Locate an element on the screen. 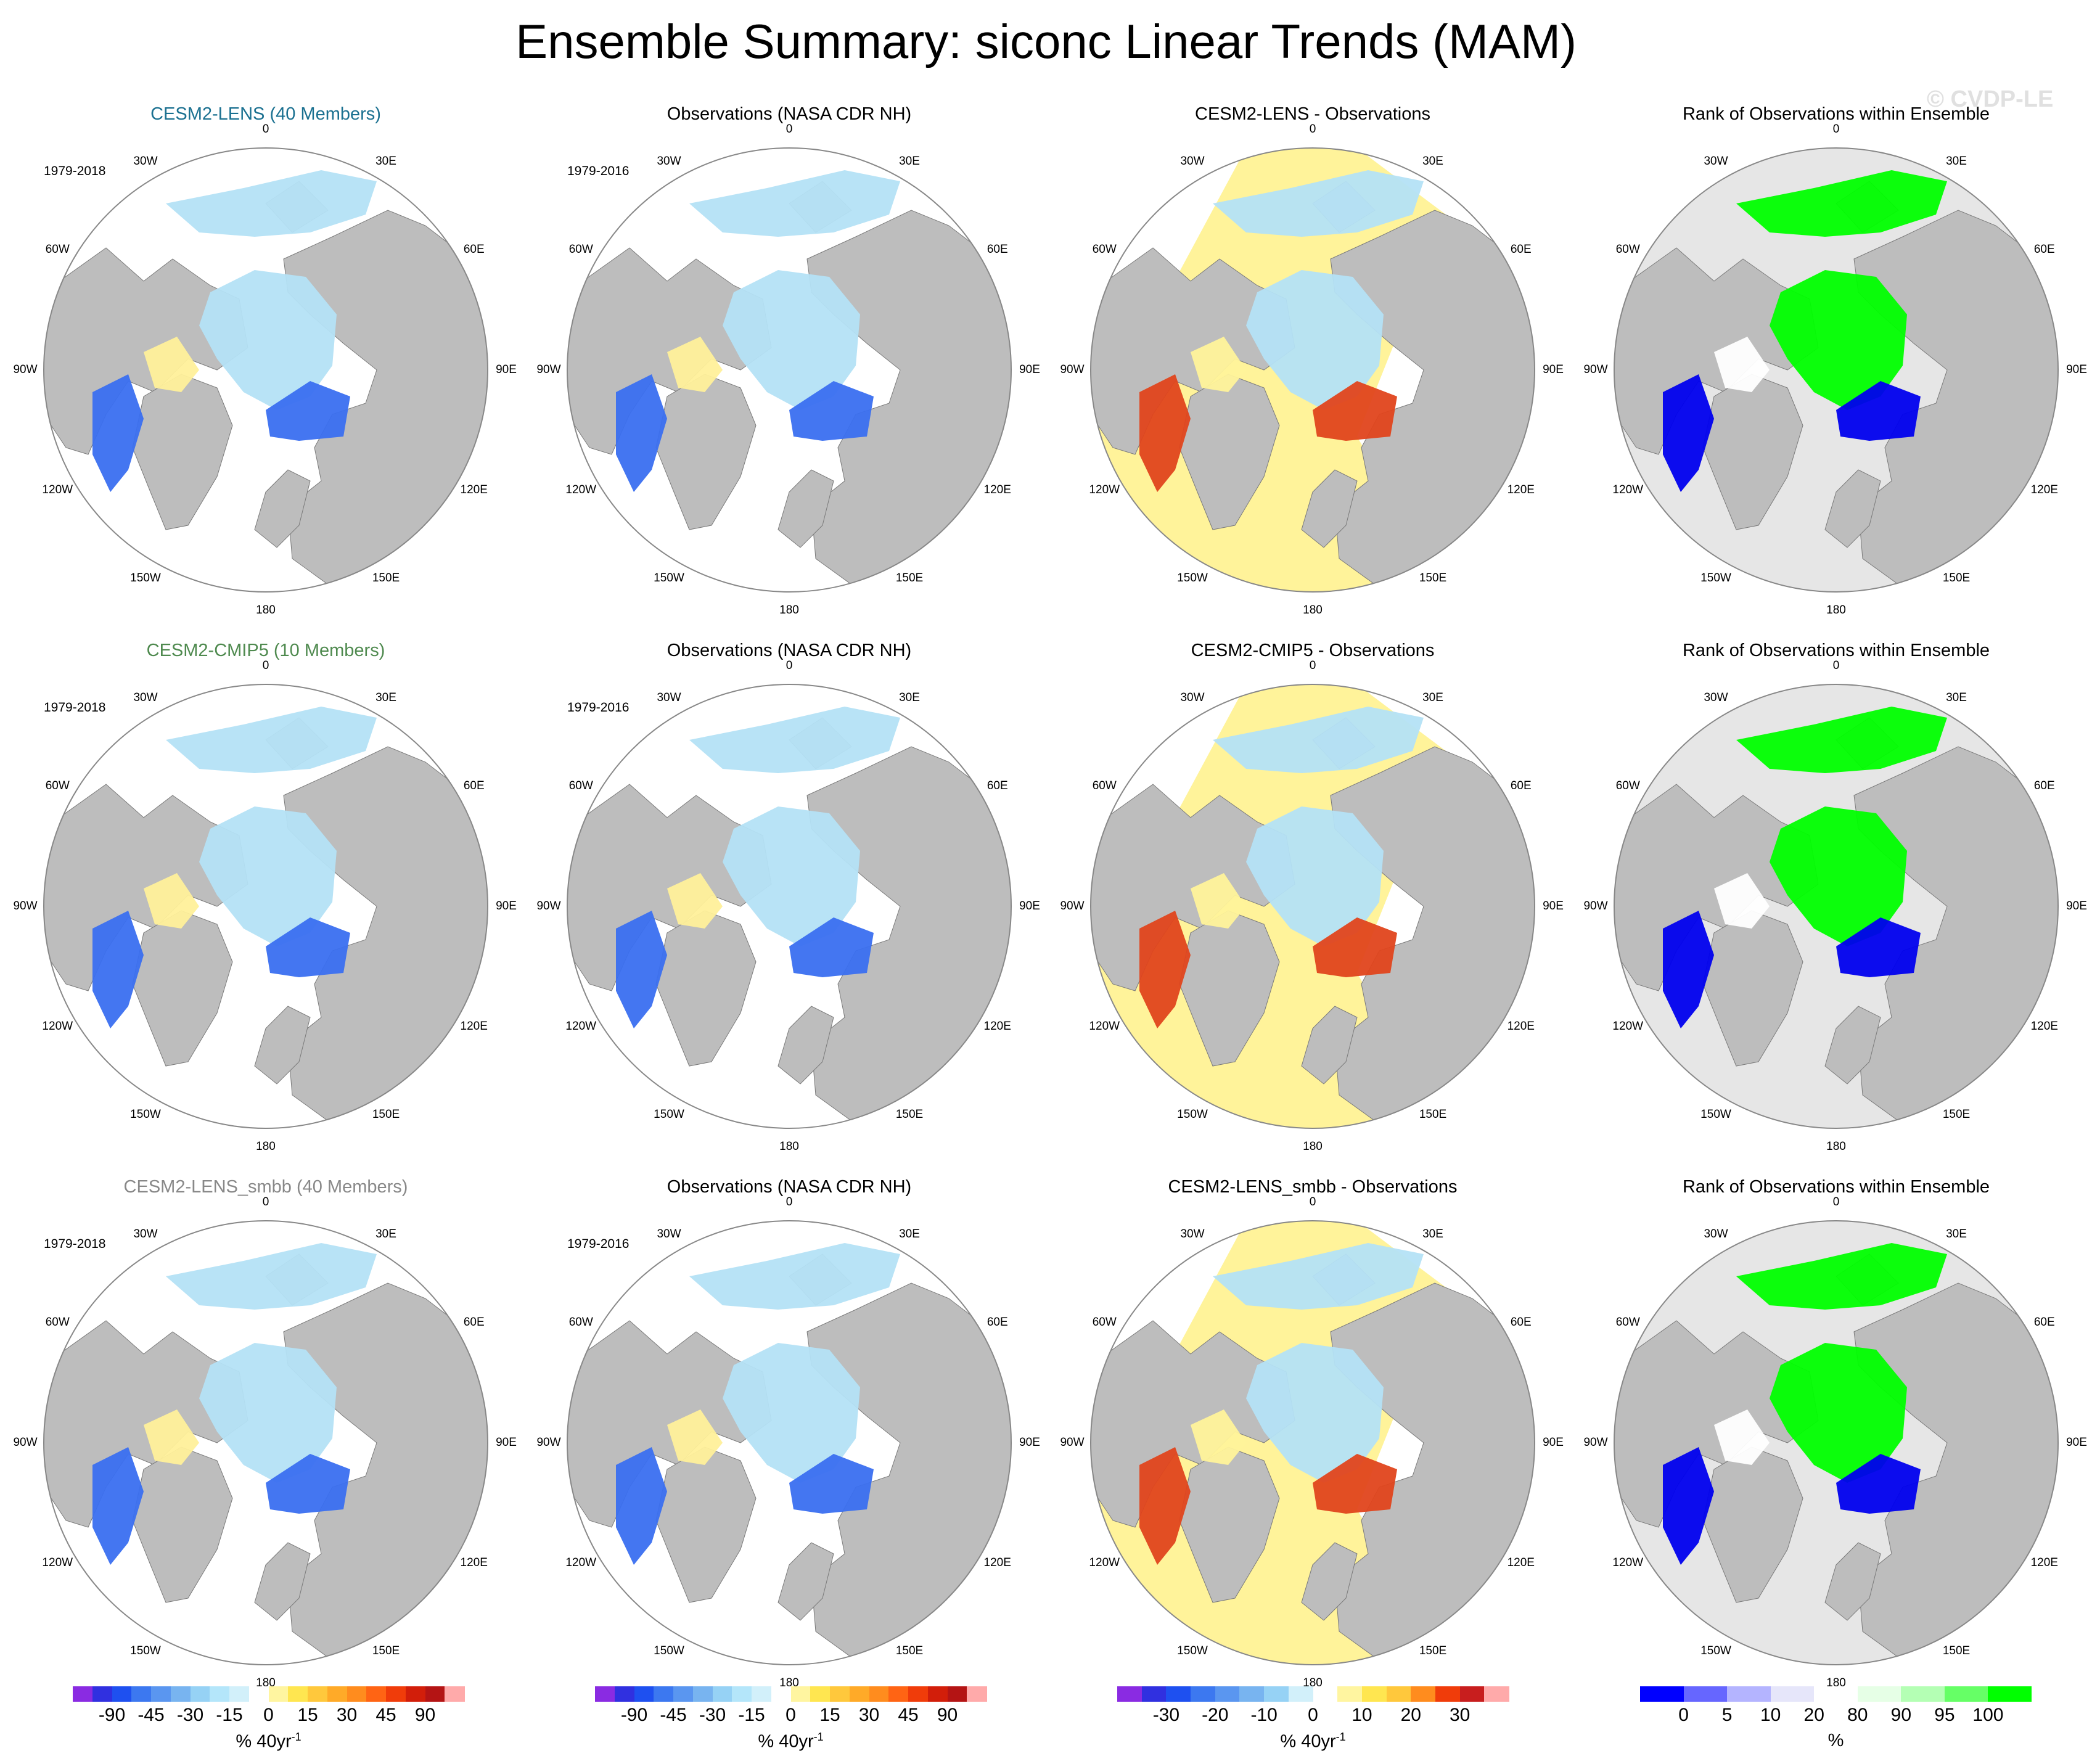 The height and width of the screenshot is (1764, 2092). colorbar-tick-label: 90 is located at coordinates (947, 1715).